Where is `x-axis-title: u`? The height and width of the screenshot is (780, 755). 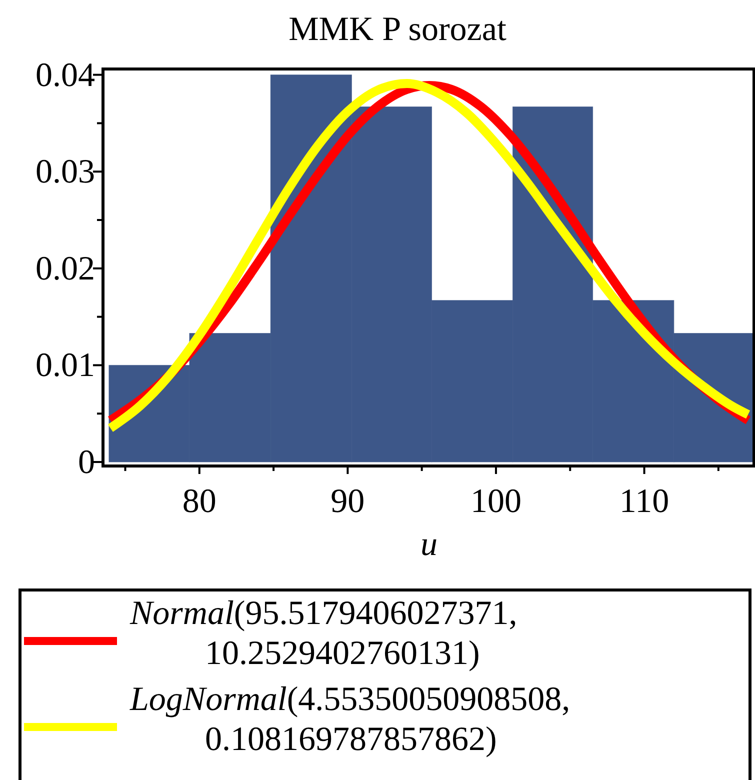
x-axis-title: u is located at coordinates (429, 544).